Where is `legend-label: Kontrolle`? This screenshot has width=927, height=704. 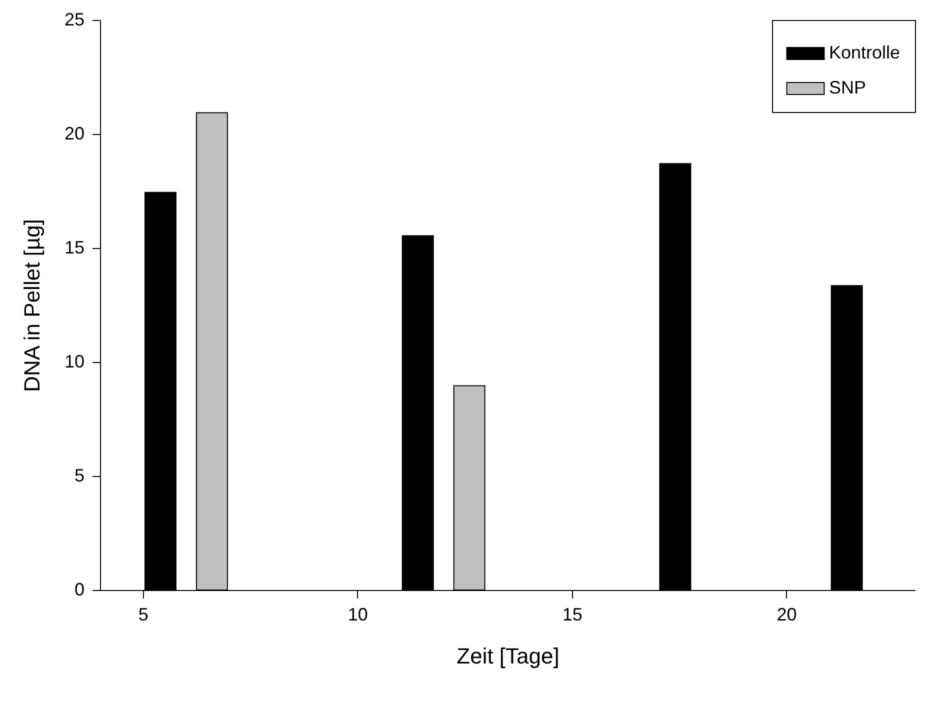
legend-label: Kontrolle is located at coordinates (864, 52).